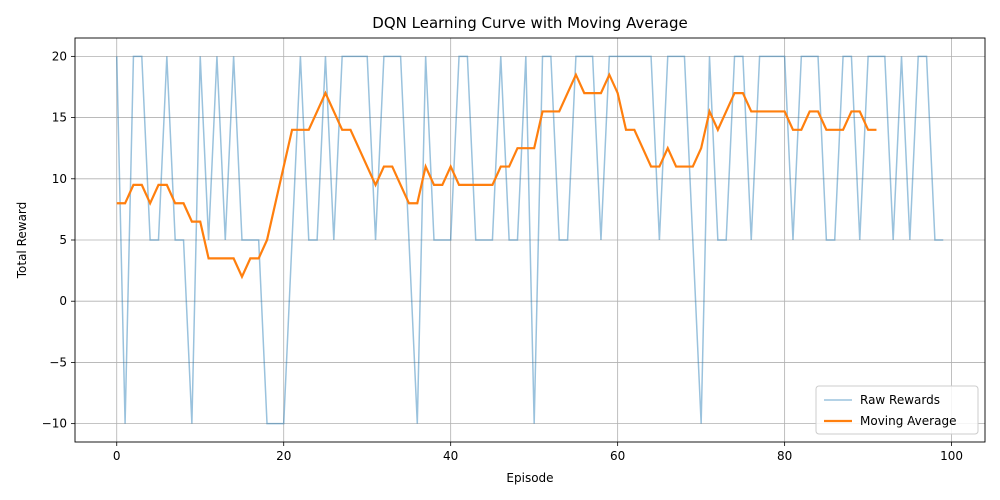  Describe the element at coordinates (529, 23) in the screenshot. I see `chart-title: DQN Learning Curve with Moving Average` at that location.